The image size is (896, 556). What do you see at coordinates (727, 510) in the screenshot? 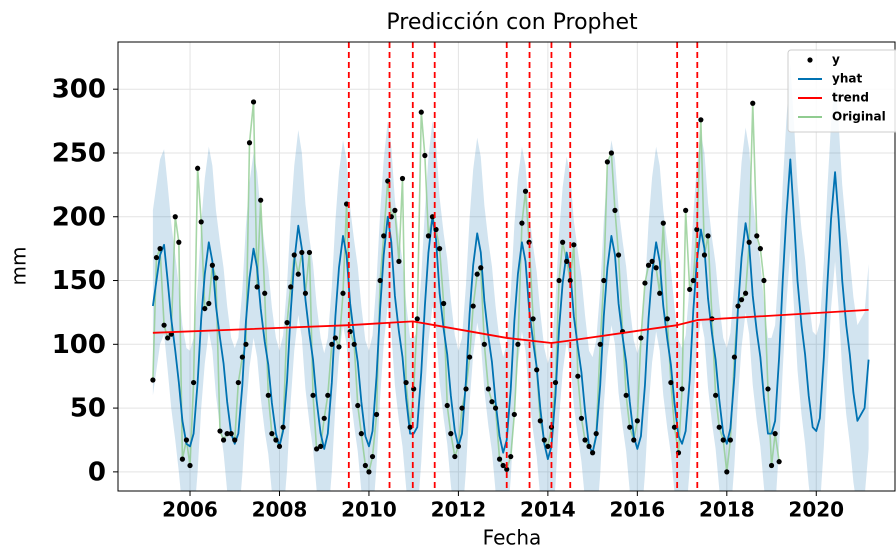
I see `x-tick-label: 2018` at bounding box center [727, 510].